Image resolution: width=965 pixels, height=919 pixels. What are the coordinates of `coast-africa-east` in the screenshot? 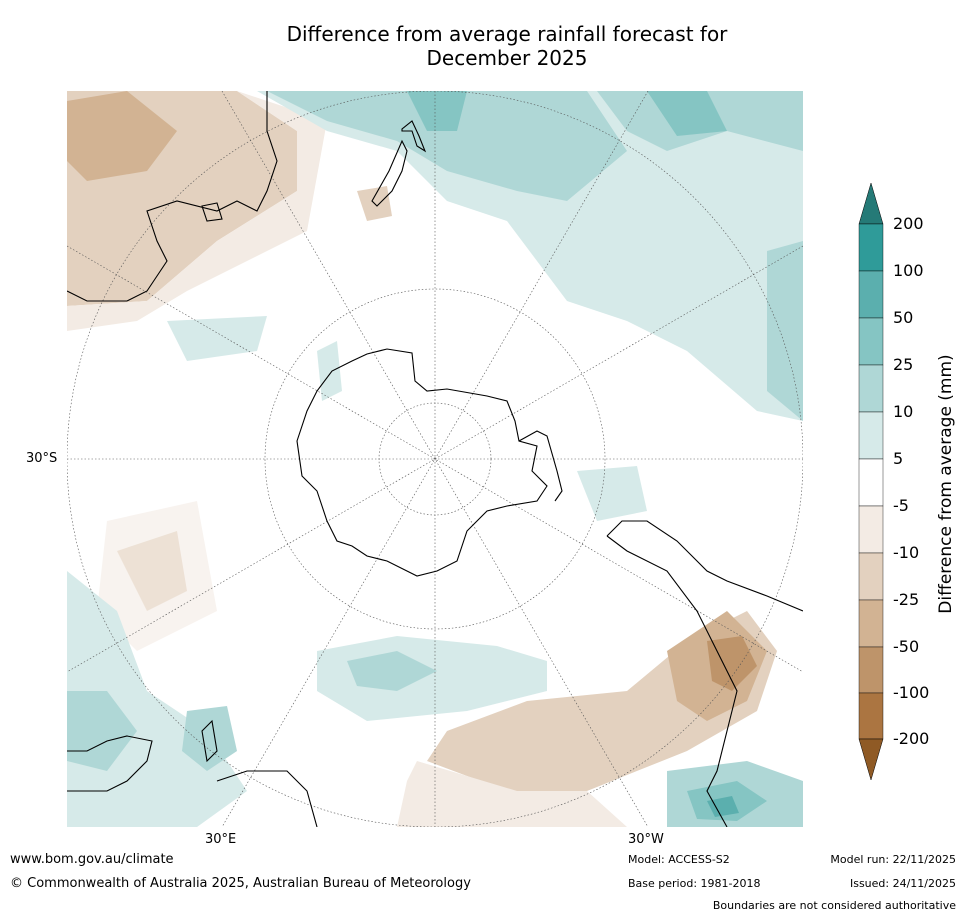 It's located at (267, 798).